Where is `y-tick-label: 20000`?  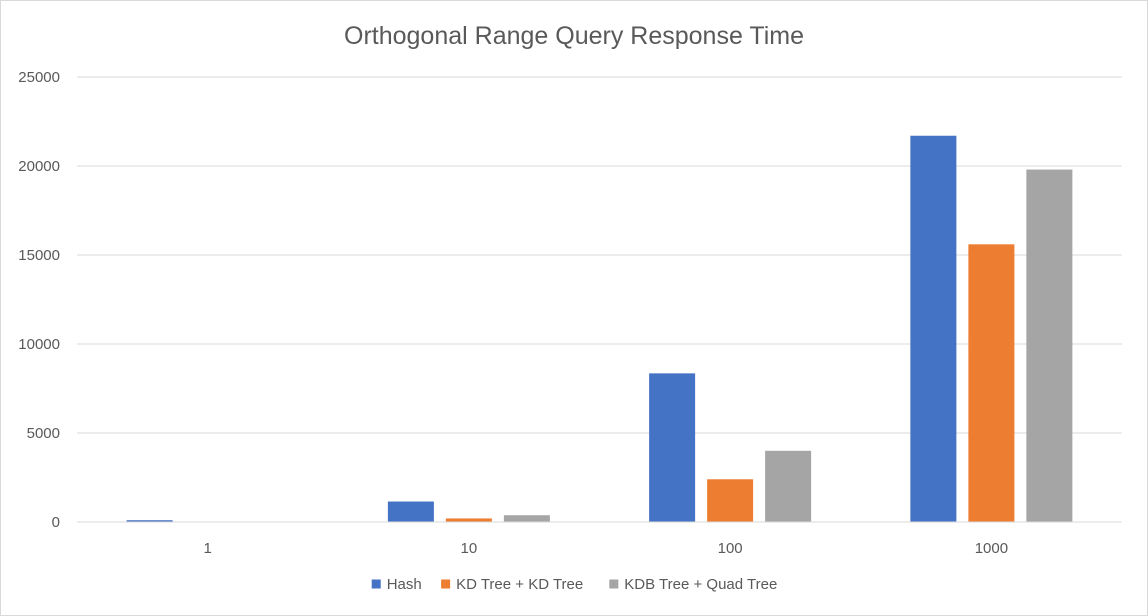 y-tick-label: 20000 is located at coordinates (39, 166).